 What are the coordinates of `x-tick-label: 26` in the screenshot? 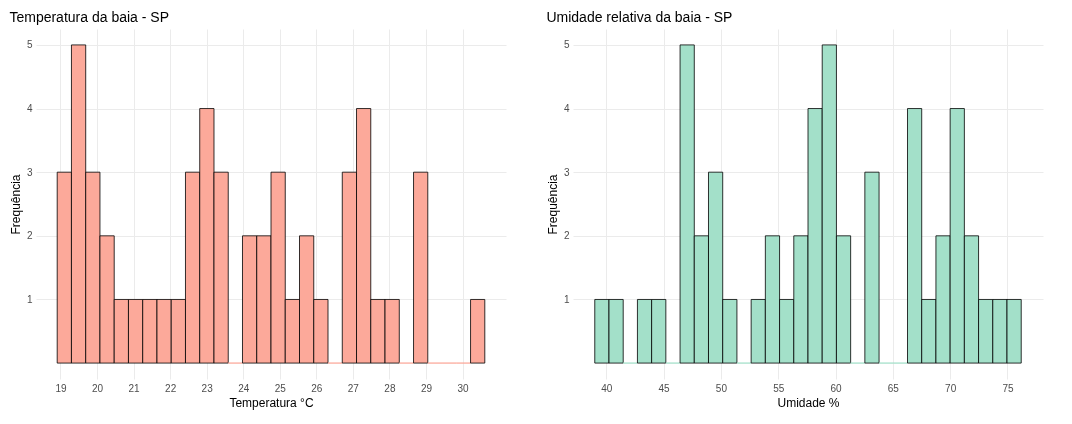 It's located at (317, 388).